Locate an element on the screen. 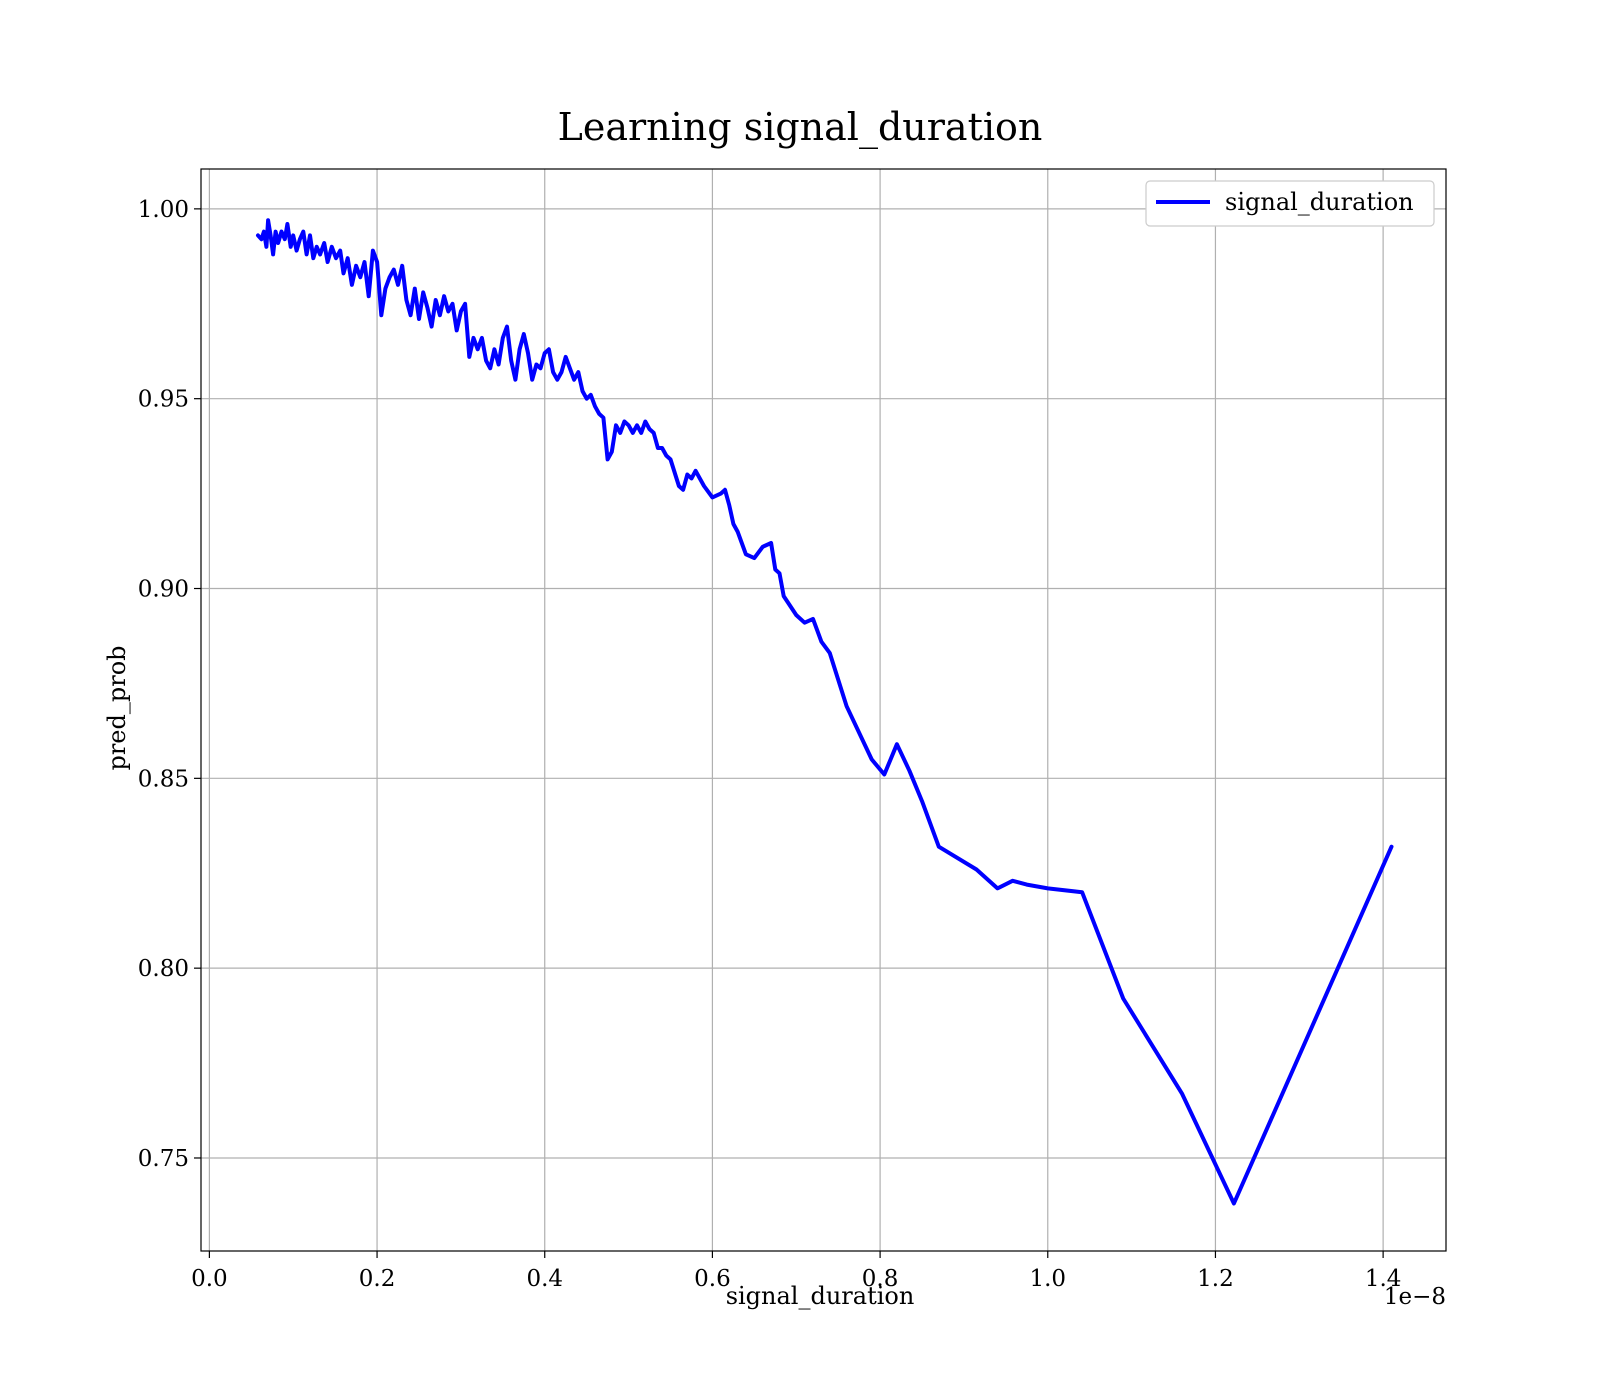 The image size is (1600, 1400). legend: signal_duration is located at coordinates (1290, 203).